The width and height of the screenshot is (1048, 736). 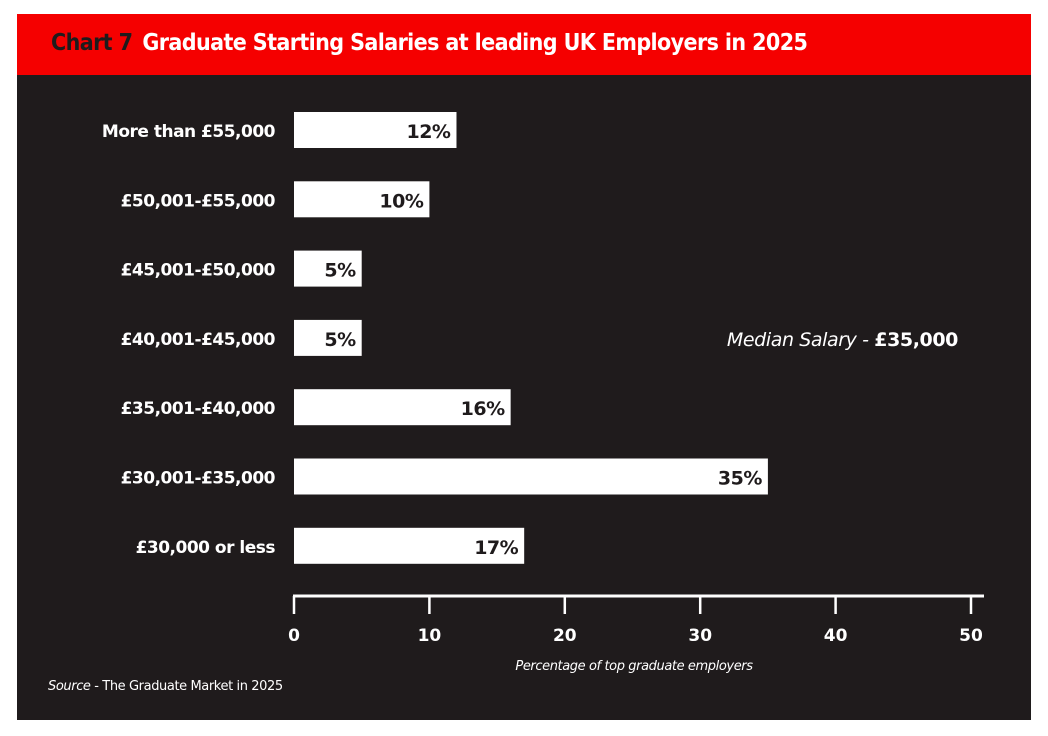 What do you see at coordinates (198, 479) in the screenshot?
I see `category-label: £30,001-£35,000` at bounding box center [198, 479].